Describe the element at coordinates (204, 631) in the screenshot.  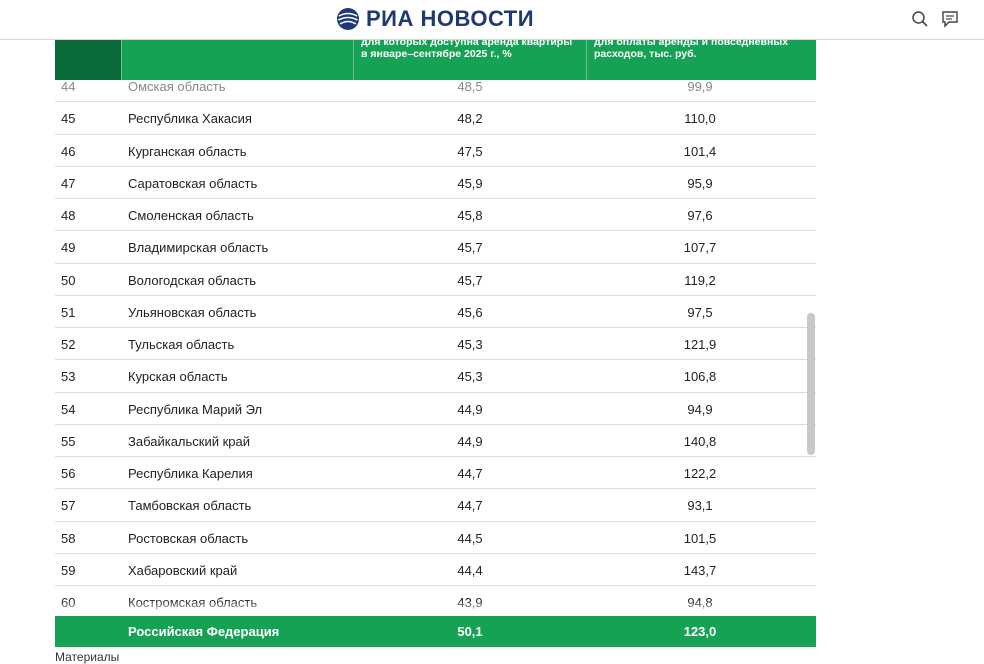
I see `total-region: Российская Федерация` at that location.